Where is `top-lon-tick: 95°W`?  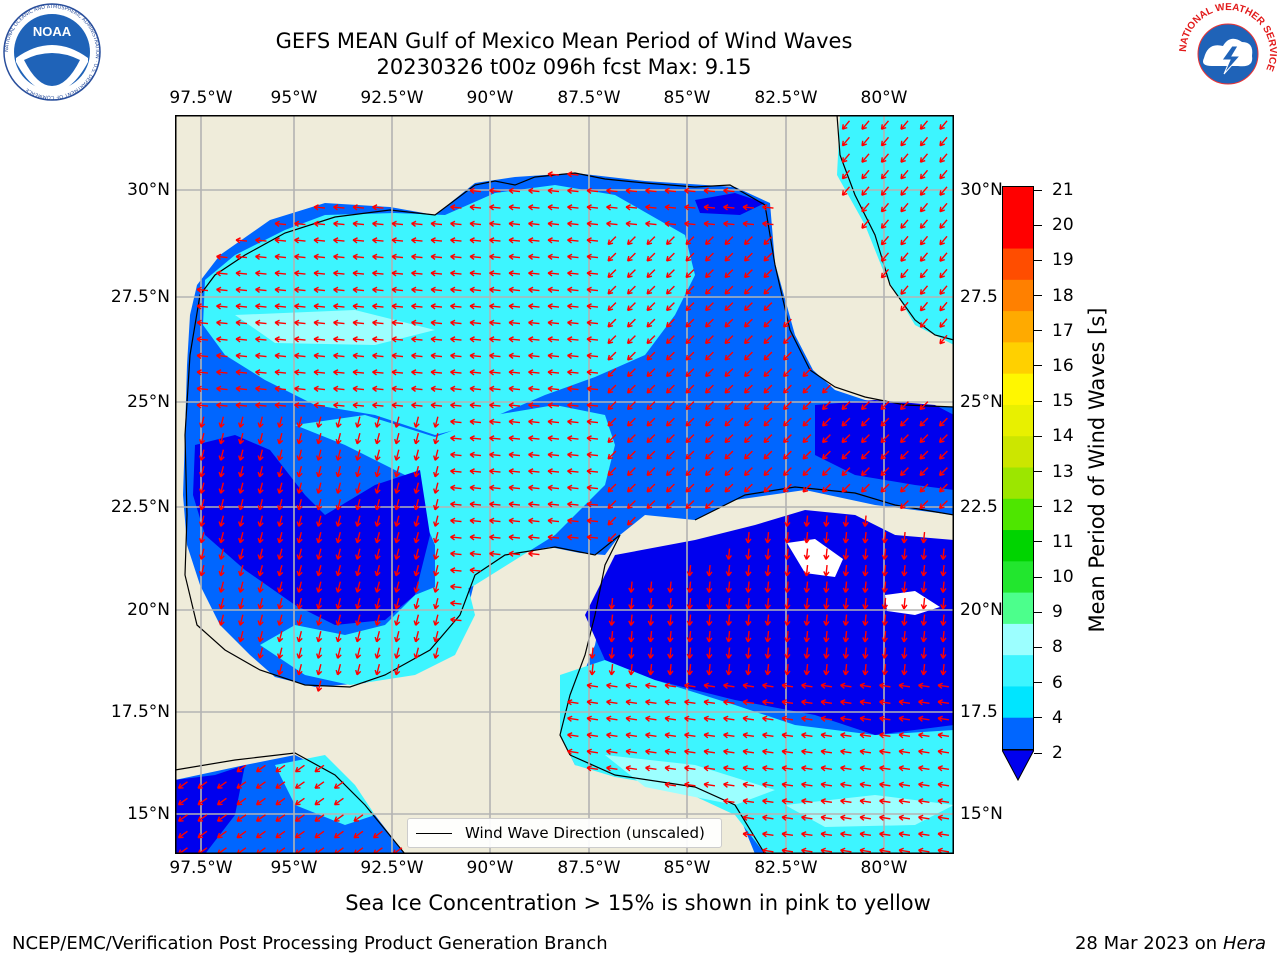 top-lon-tick: 95°W is located at coordinates (294, 98).